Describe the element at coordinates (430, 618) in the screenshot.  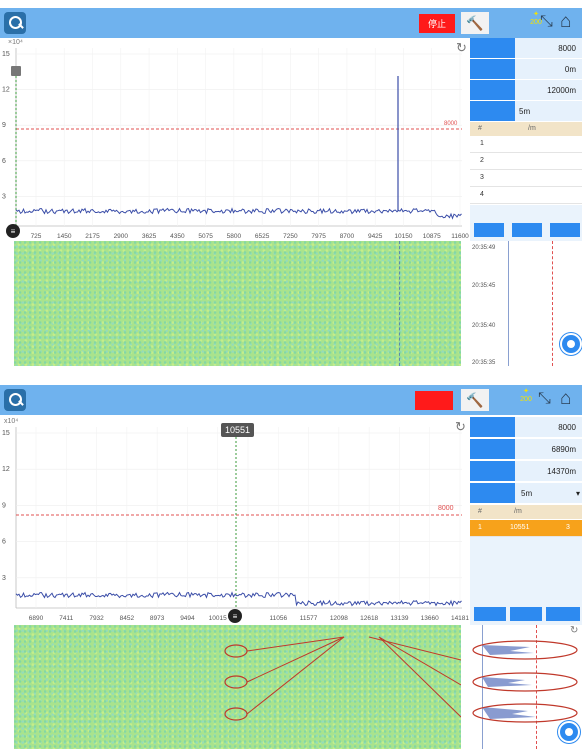
I see `x-tick-label: 13660` at that location.